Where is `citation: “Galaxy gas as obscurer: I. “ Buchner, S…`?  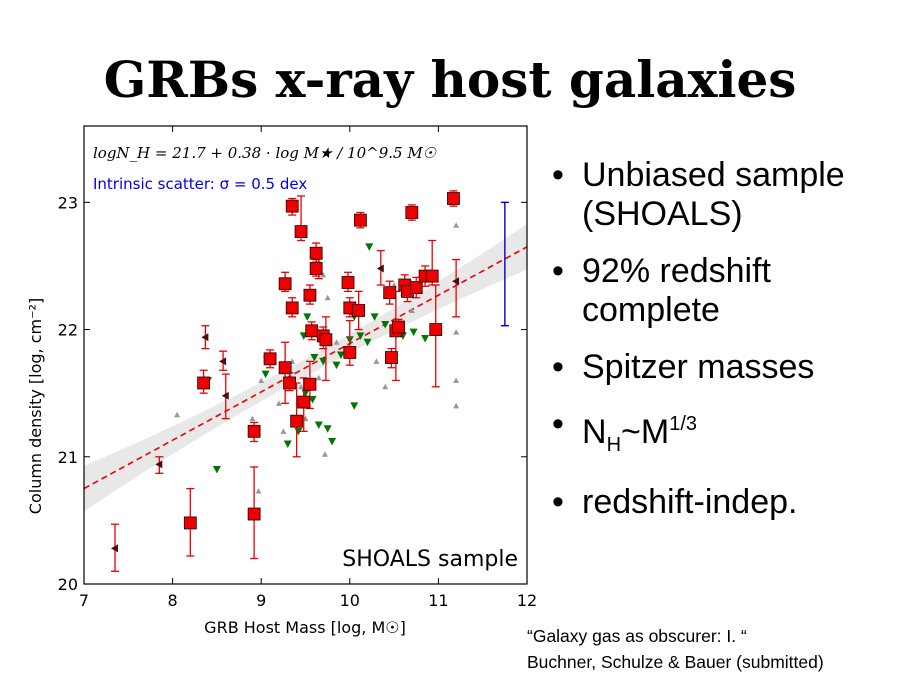
citation: “Galaxy gas as obscurer: I. “ Buchner, S… is located at coordinates (675, 649).